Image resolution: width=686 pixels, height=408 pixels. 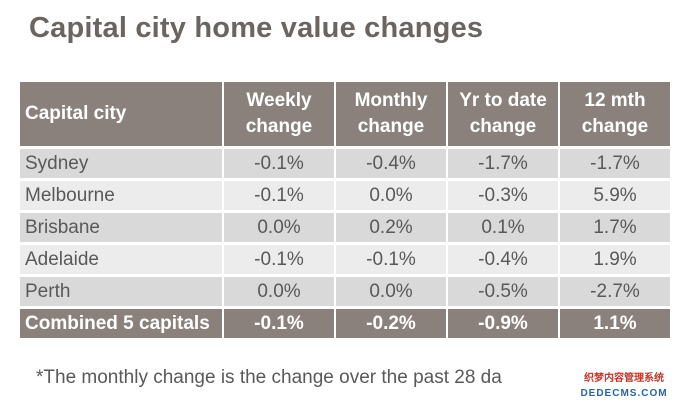 What do you see at coordinates (279, 126) in the screenshot?
I see `header-weekly-line2: change` at bounding box center [279, 126].